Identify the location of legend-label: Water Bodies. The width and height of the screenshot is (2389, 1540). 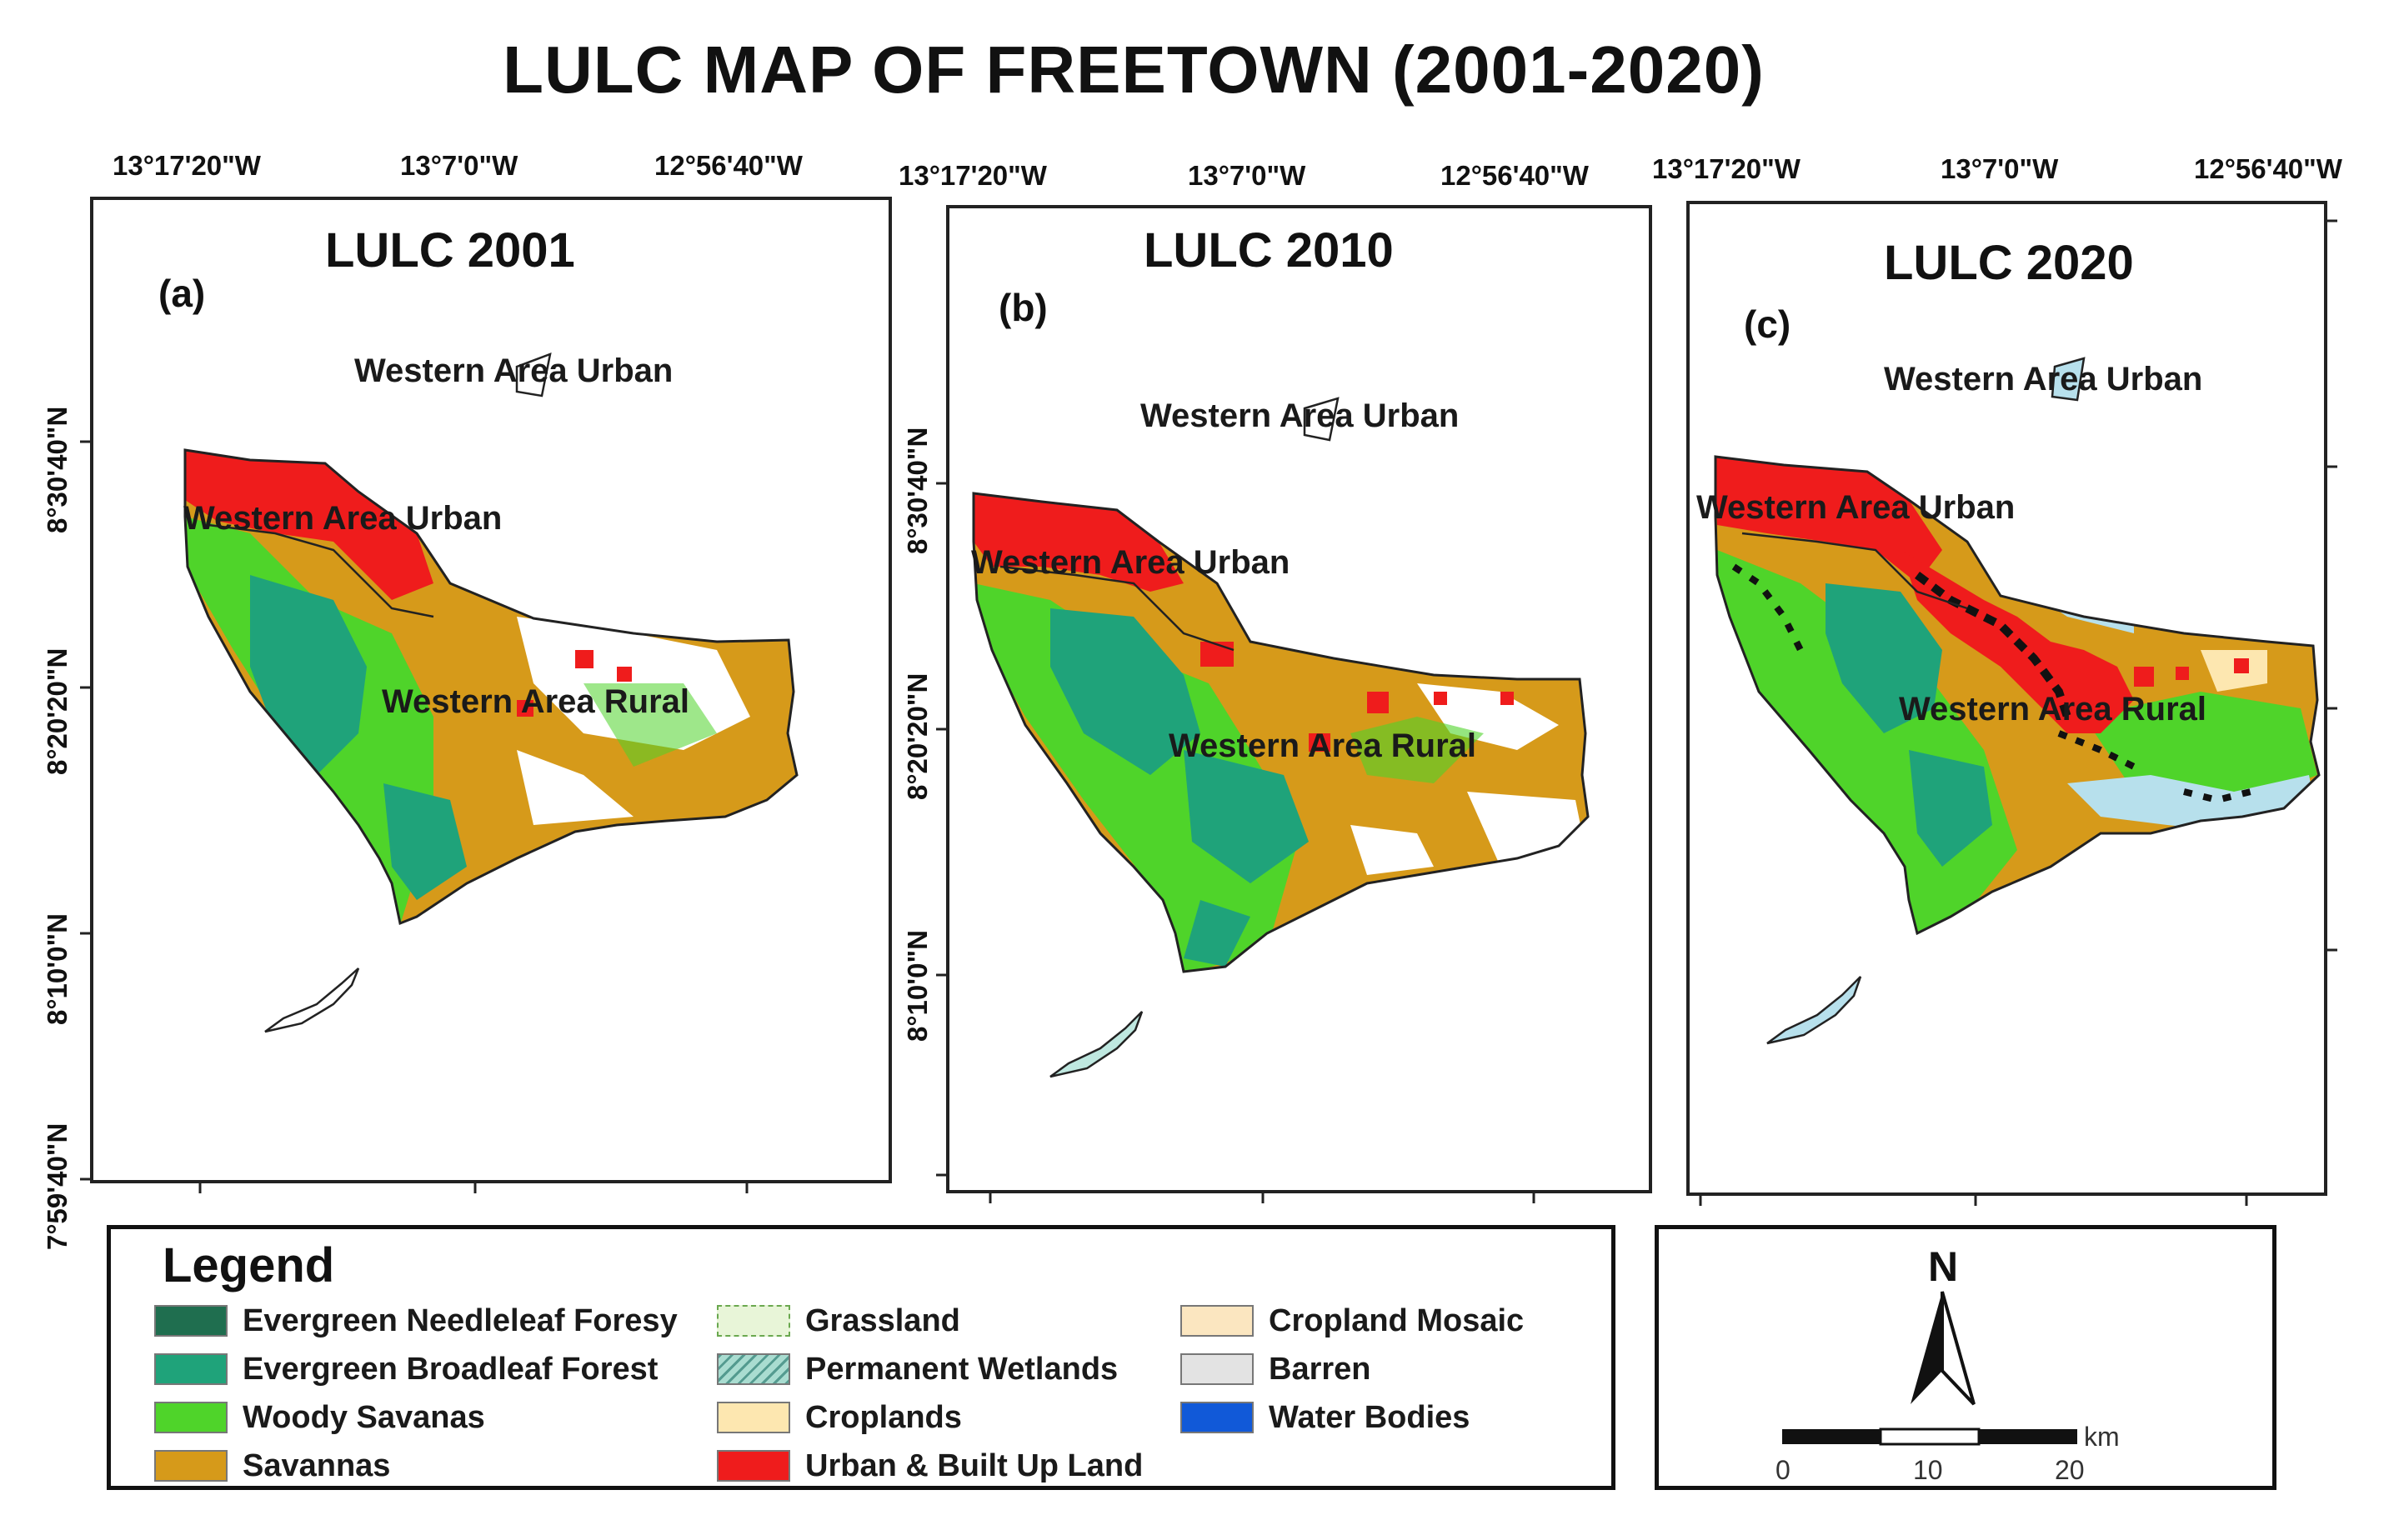
(1369, 1417).